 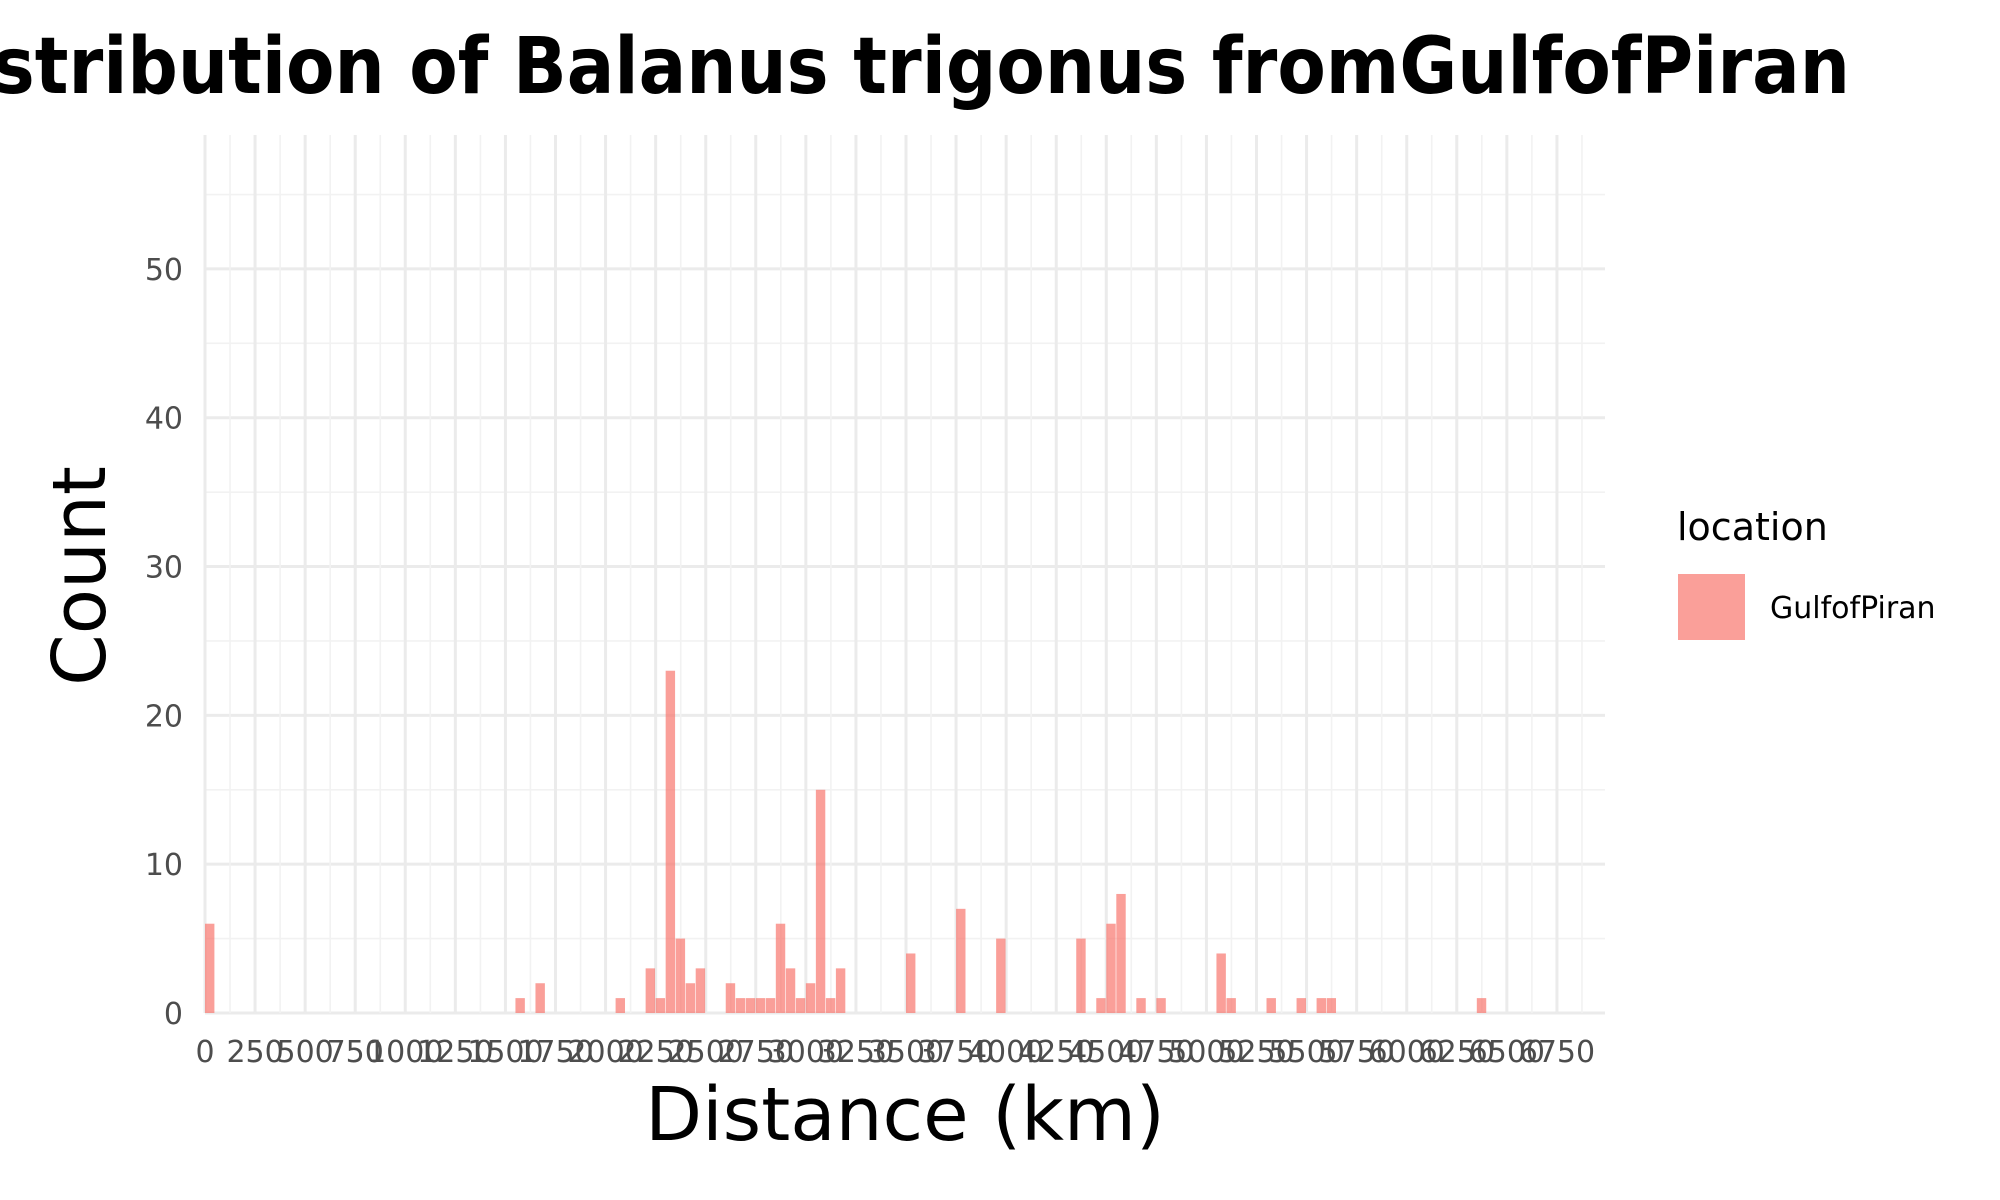 I want to click on x-tick-label: 3000, so click(x=806, y=1052).